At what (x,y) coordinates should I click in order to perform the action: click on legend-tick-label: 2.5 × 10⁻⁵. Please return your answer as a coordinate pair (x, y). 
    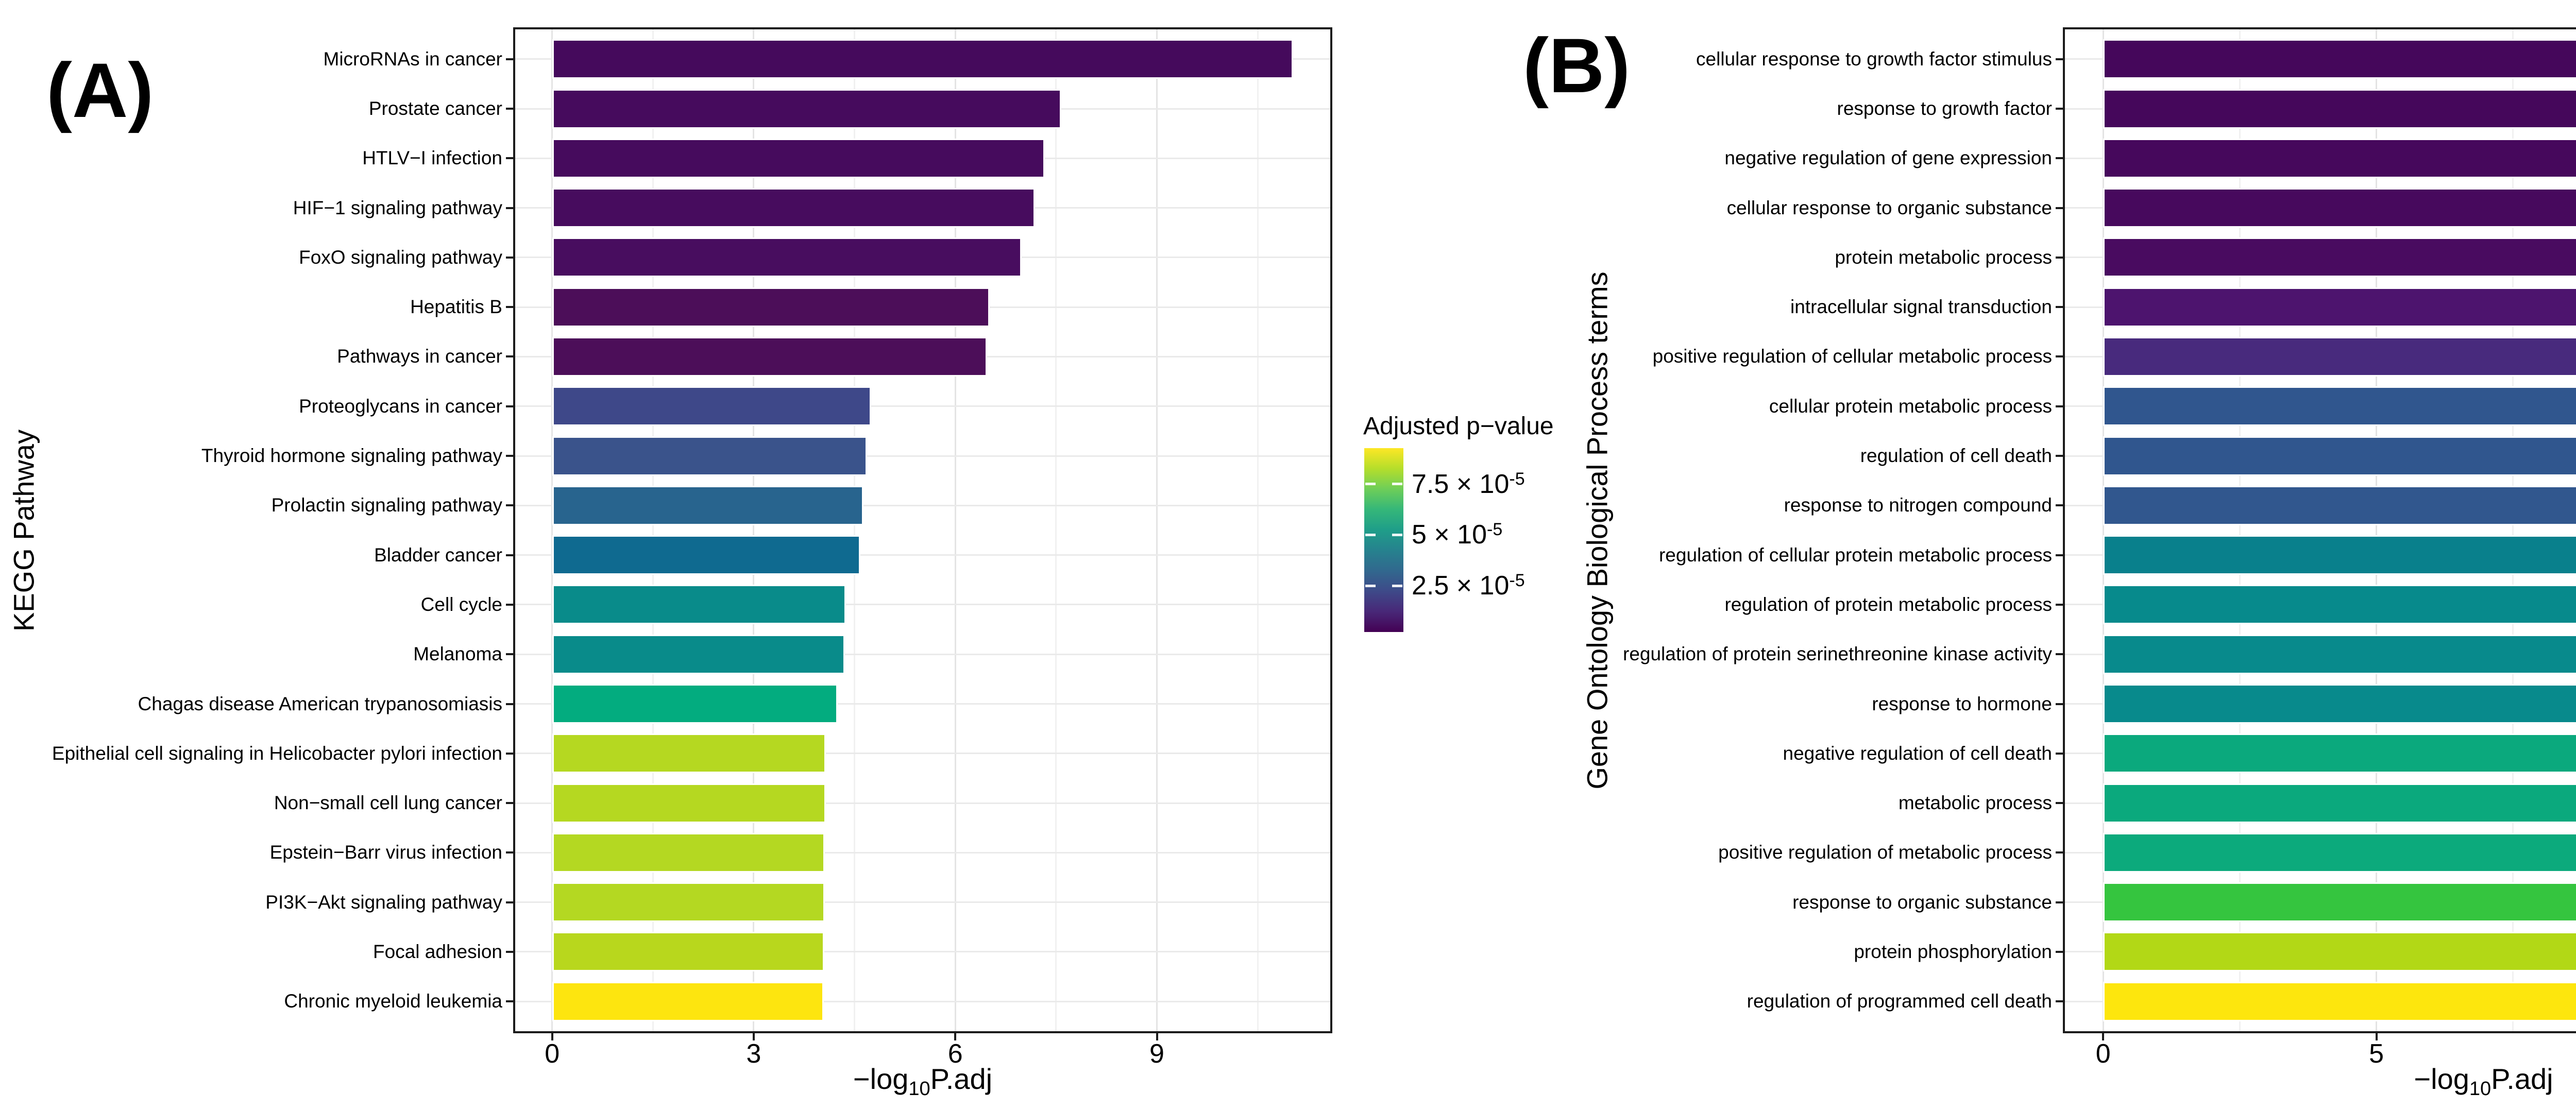
    Looking at the image, I should click on (1468, 585).